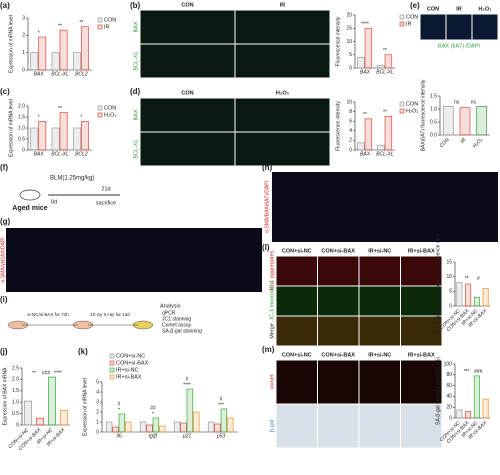  Describe the element at coordinates (433, 109) in the screenshot. I see `y-tick-label: 1.0` at that location.